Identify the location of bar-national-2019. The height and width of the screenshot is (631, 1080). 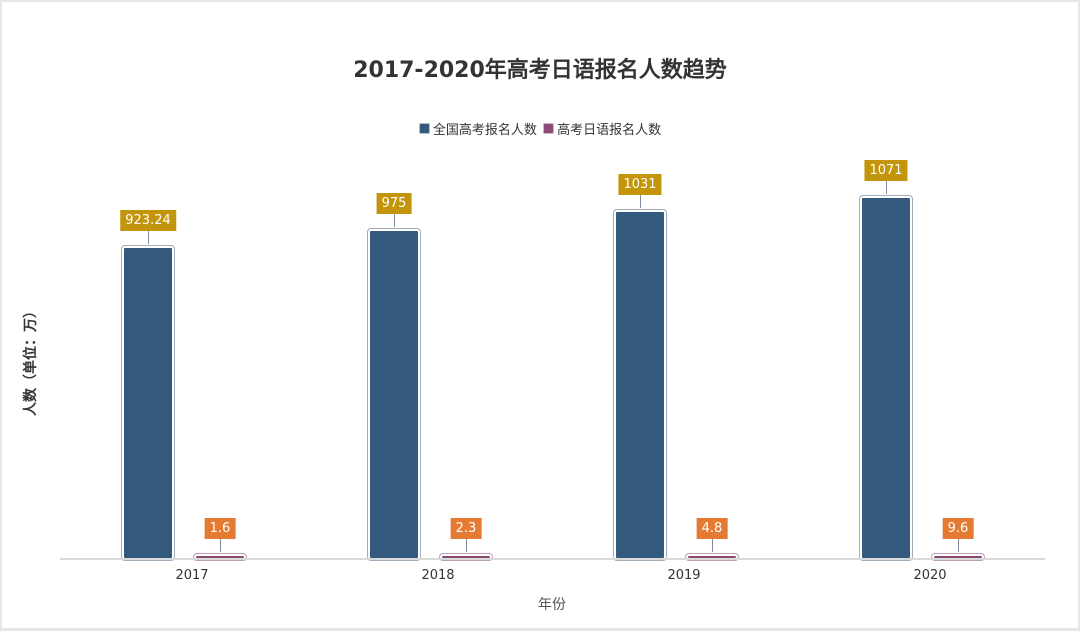
(640, 384).